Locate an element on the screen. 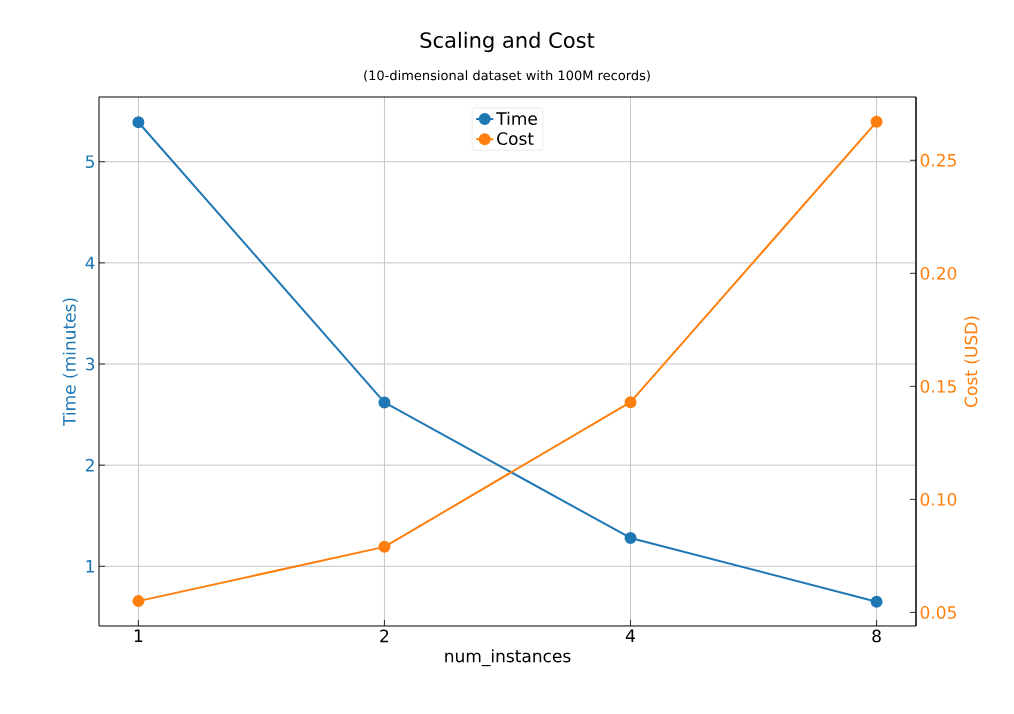  x-tick-label: 8 is located at coordinates (876, 636).